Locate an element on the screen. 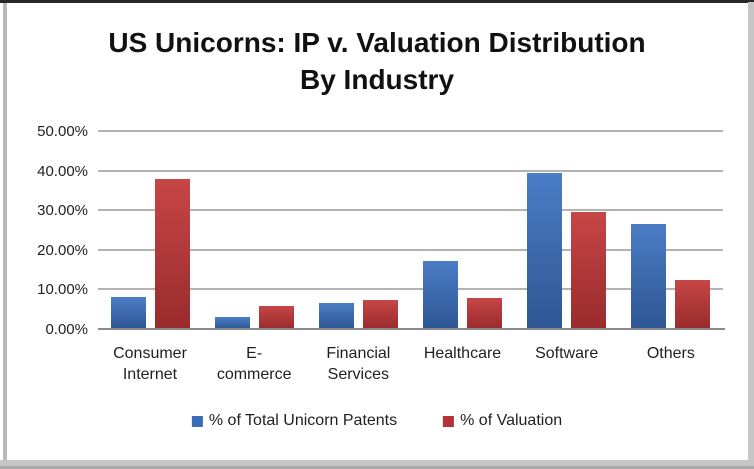 The height and width of the screenshot is (469, 754). legend: % of Total Unicorn Patents % of Valuation is located at coordinates (376, 421).